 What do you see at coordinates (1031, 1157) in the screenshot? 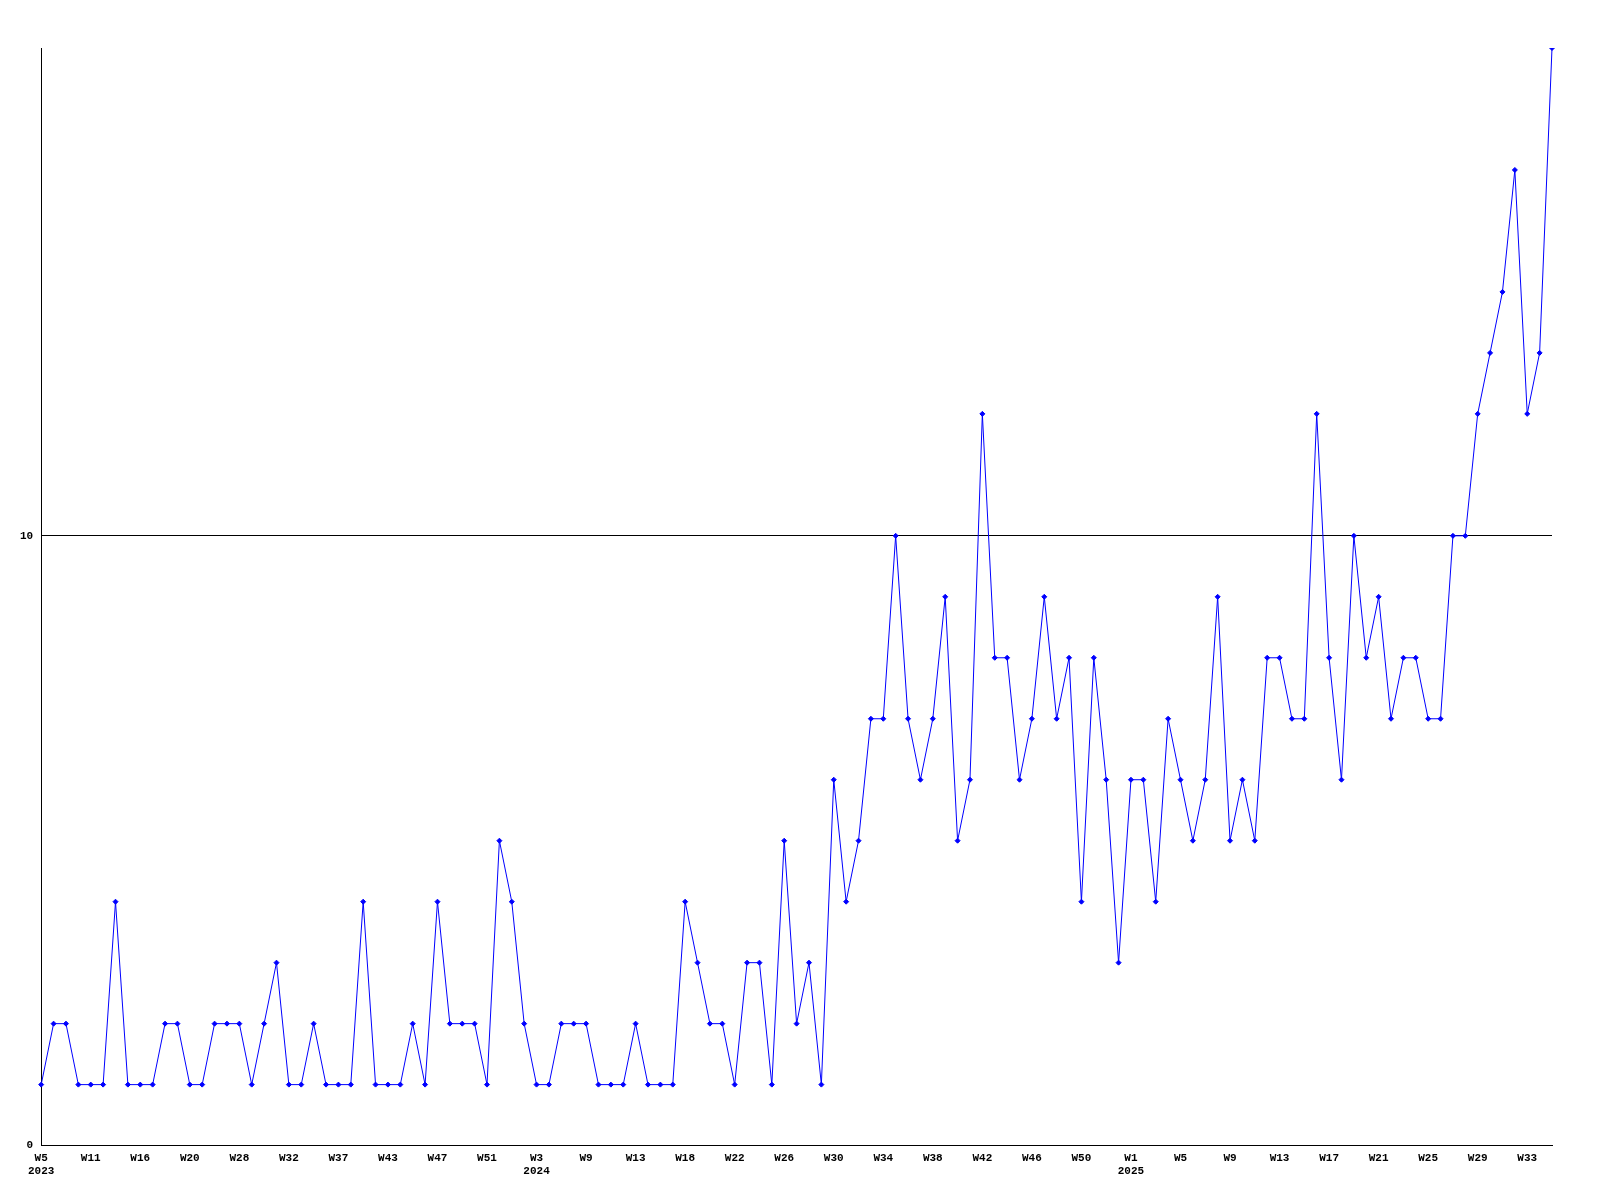
I see `x-tick-label: W46` at bounding box center [1031, 1157].